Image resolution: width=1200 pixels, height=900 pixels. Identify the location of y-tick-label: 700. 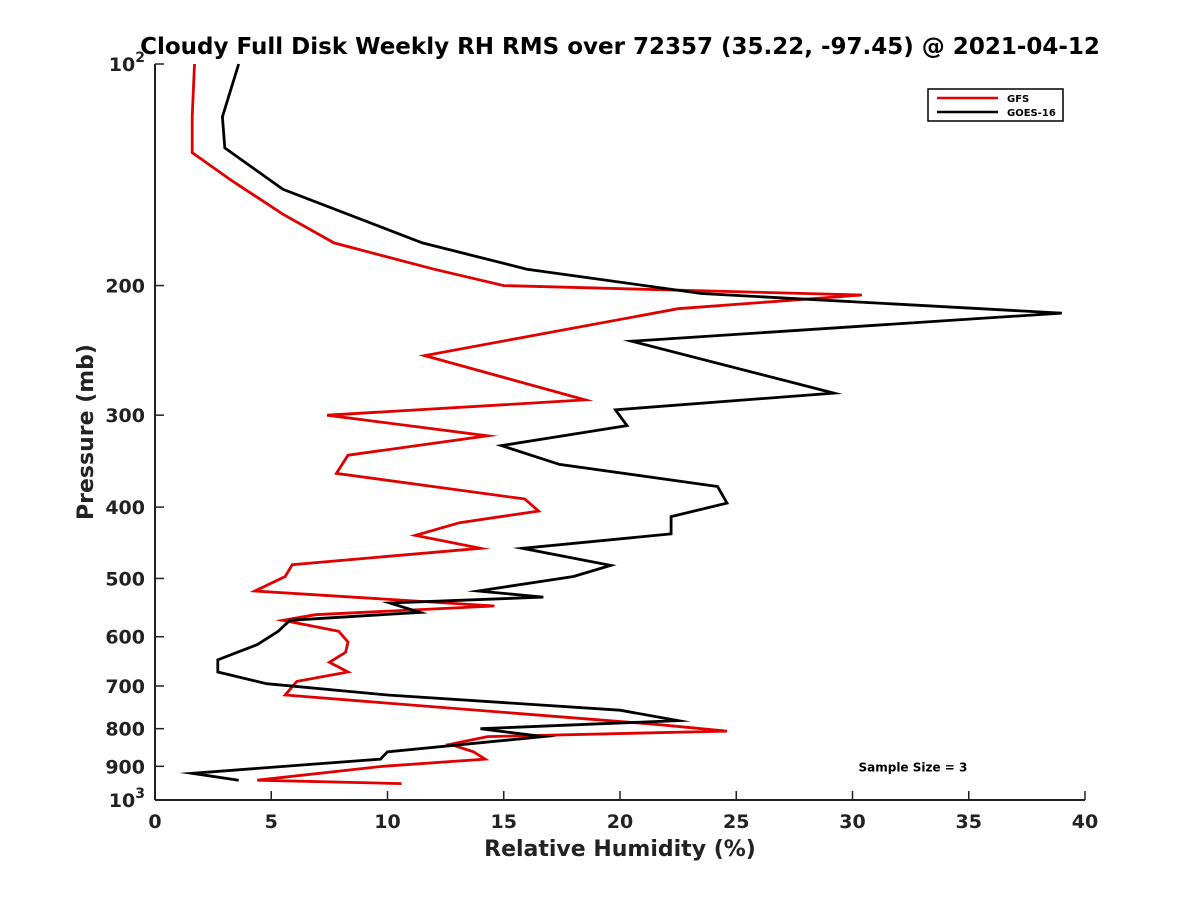
(125, 687).